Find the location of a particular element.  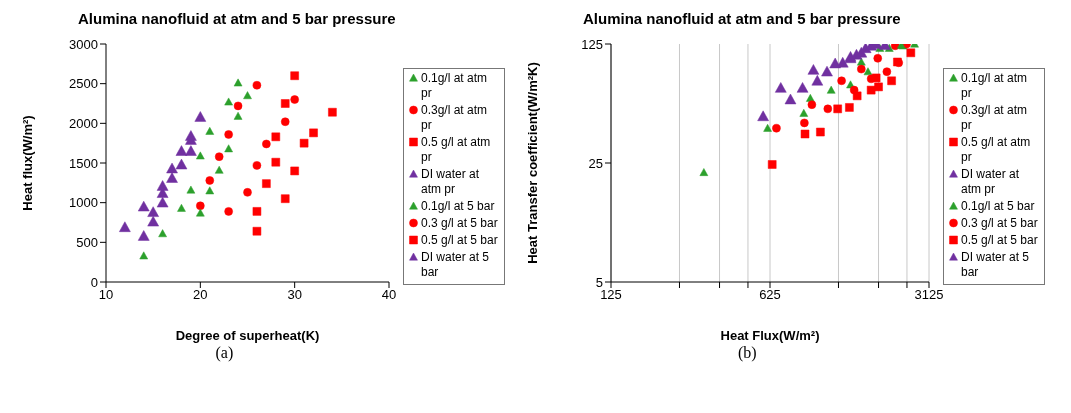

y-tick-label: 25 is located at coordinates (595, 163).